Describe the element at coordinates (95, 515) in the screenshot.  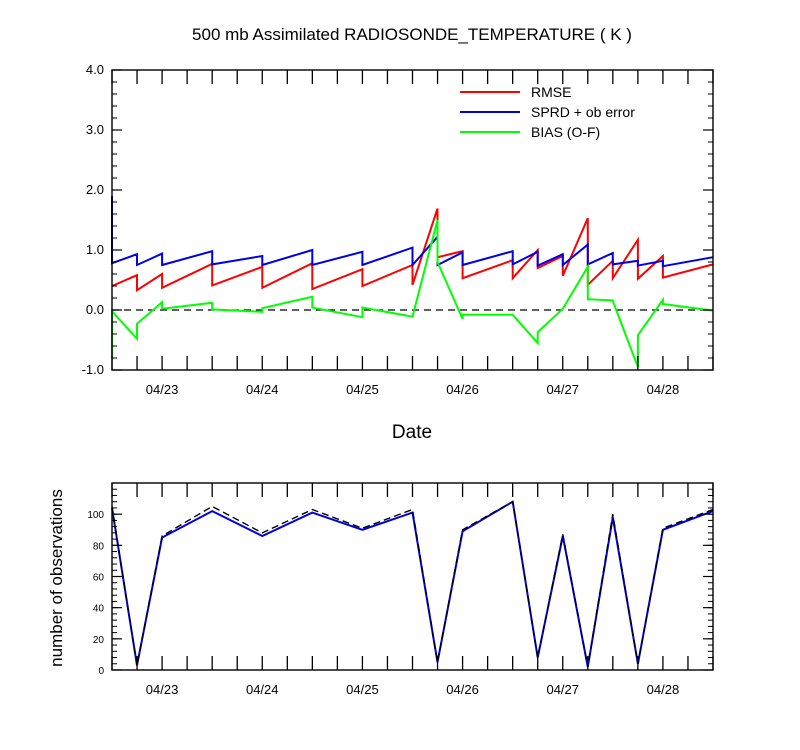
I see `y-tick-label: 100` at that location.